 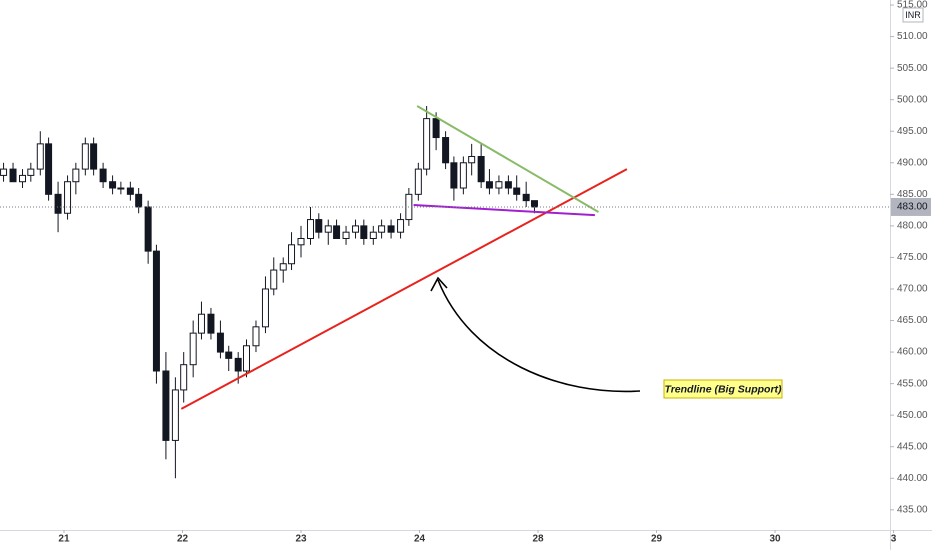 What do you see at coordinates (912, 352) in the screenshot?
I see `y-tick-label: 460.00` at bounding box center [912, 352].